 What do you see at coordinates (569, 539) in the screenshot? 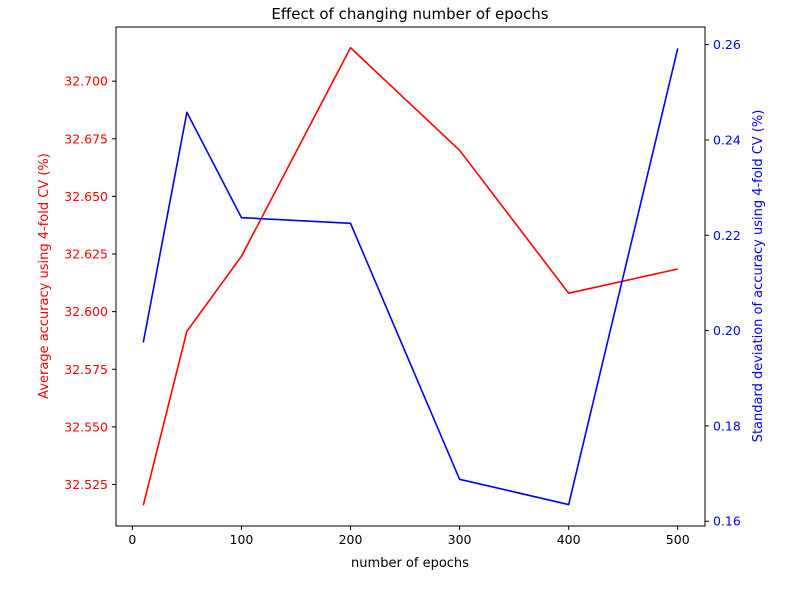
I see `x-tick-label: 400` at bounding box center [569, 539].